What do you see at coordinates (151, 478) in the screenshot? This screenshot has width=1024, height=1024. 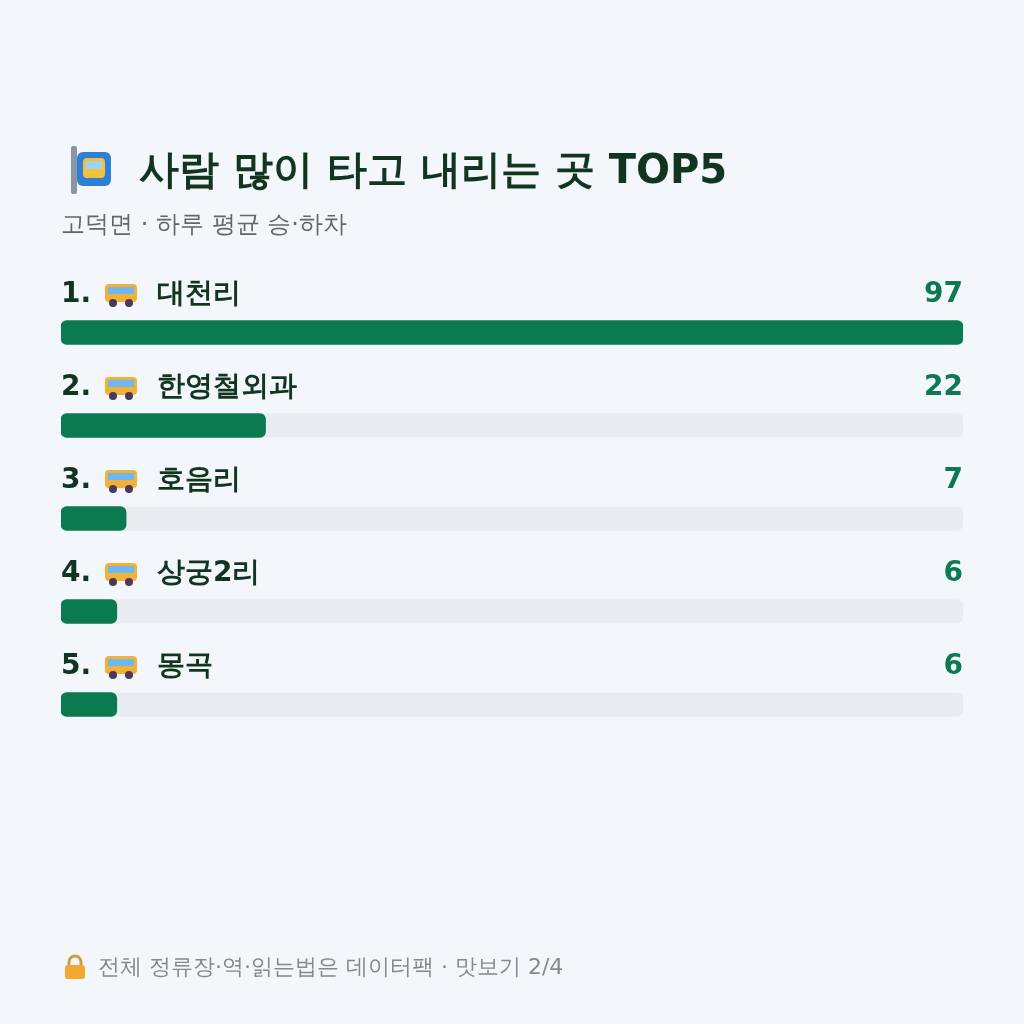 I see `category-label: 3. 호음리` at bounding box center [151, 478].